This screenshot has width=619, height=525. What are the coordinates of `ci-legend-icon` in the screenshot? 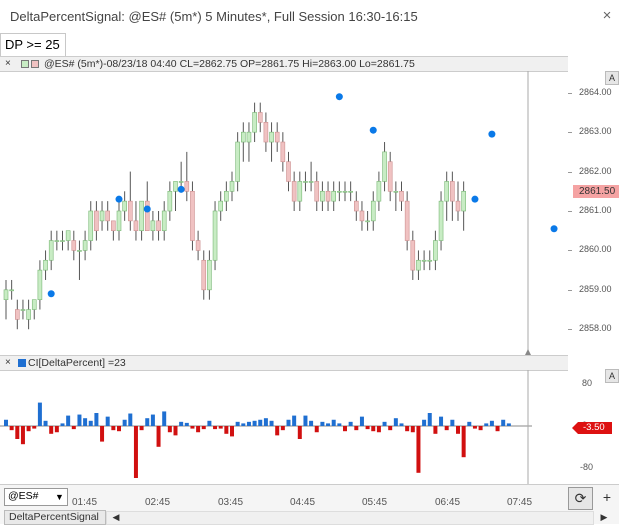 It's located at (22, 363).